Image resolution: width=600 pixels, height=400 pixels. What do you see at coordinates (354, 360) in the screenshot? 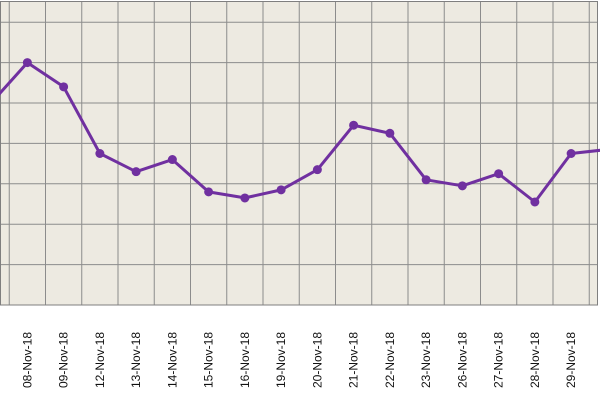
I see `x-tick-label: 21-Nov-18` at bounding box center [354, 360].